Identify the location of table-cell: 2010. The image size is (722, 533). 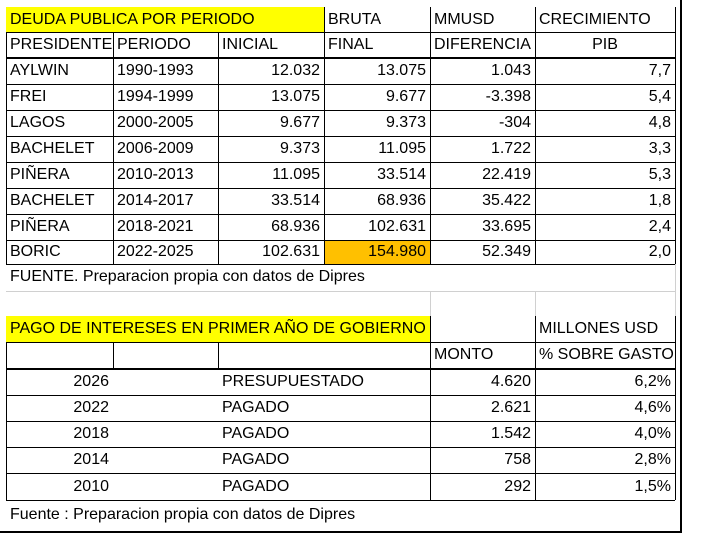
(91, 486).